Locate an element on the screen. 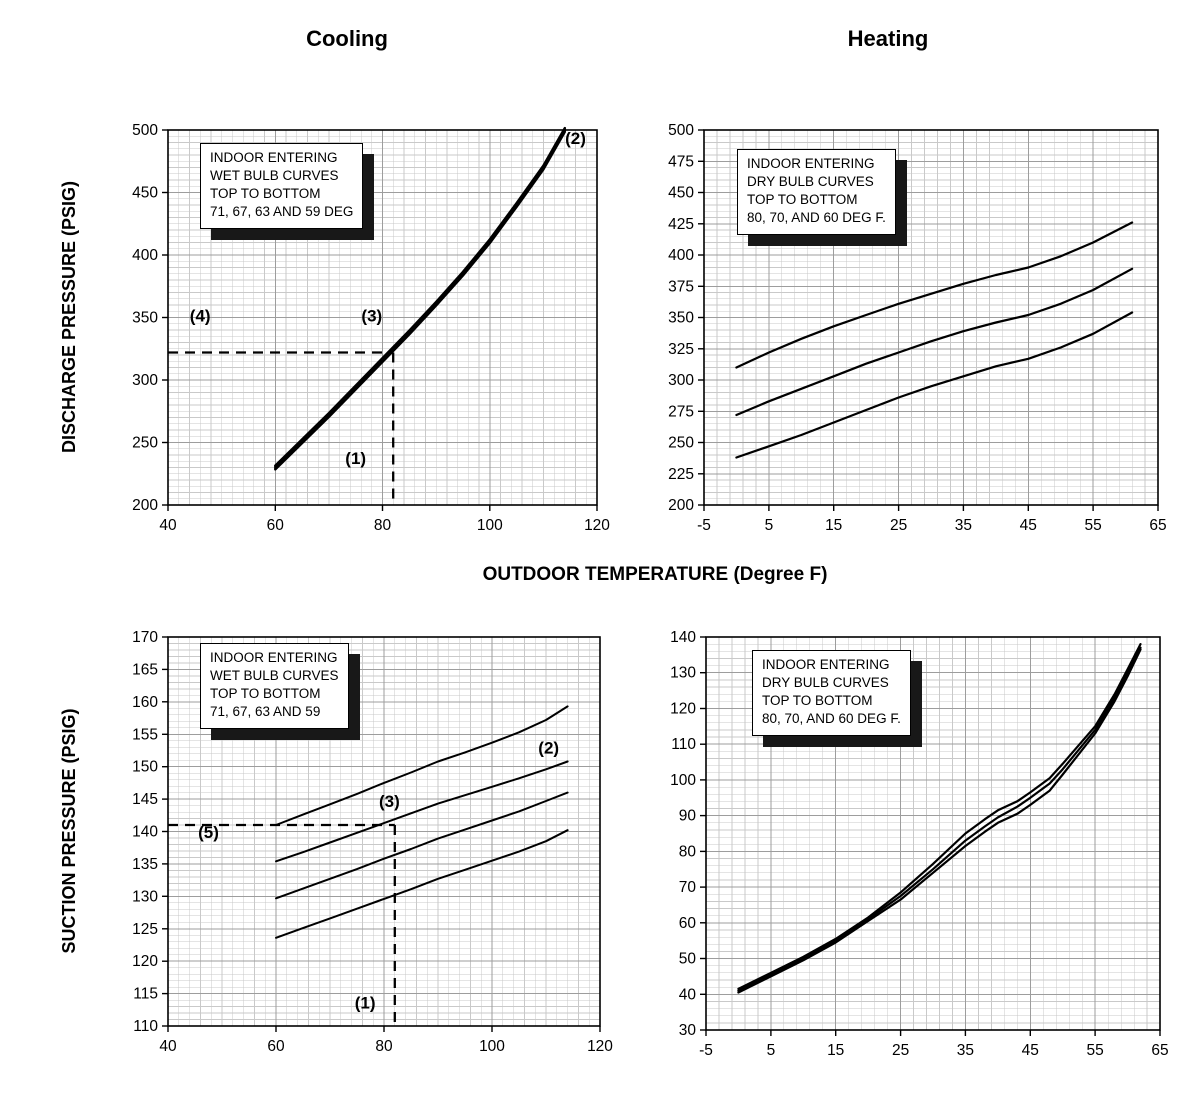 The image size is (1195, 1096). svg-text: 300 is located at coordinates (681, 380).